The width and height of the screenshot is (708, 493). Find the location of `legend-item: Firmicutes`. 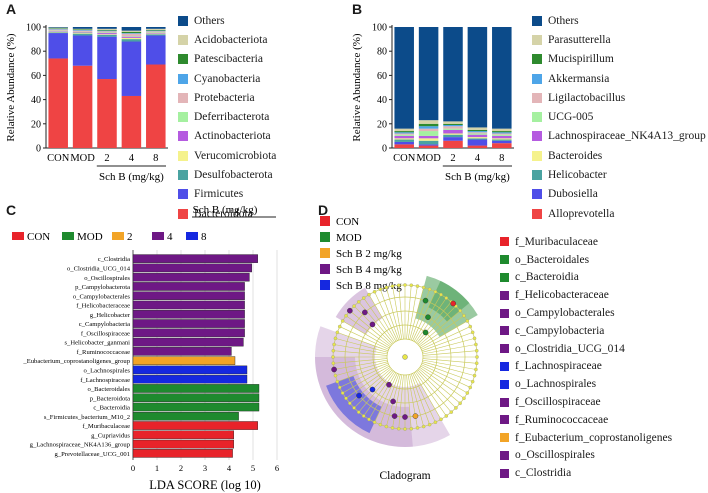

legend-item: Firmicutes is located at coordinates (227, 194).